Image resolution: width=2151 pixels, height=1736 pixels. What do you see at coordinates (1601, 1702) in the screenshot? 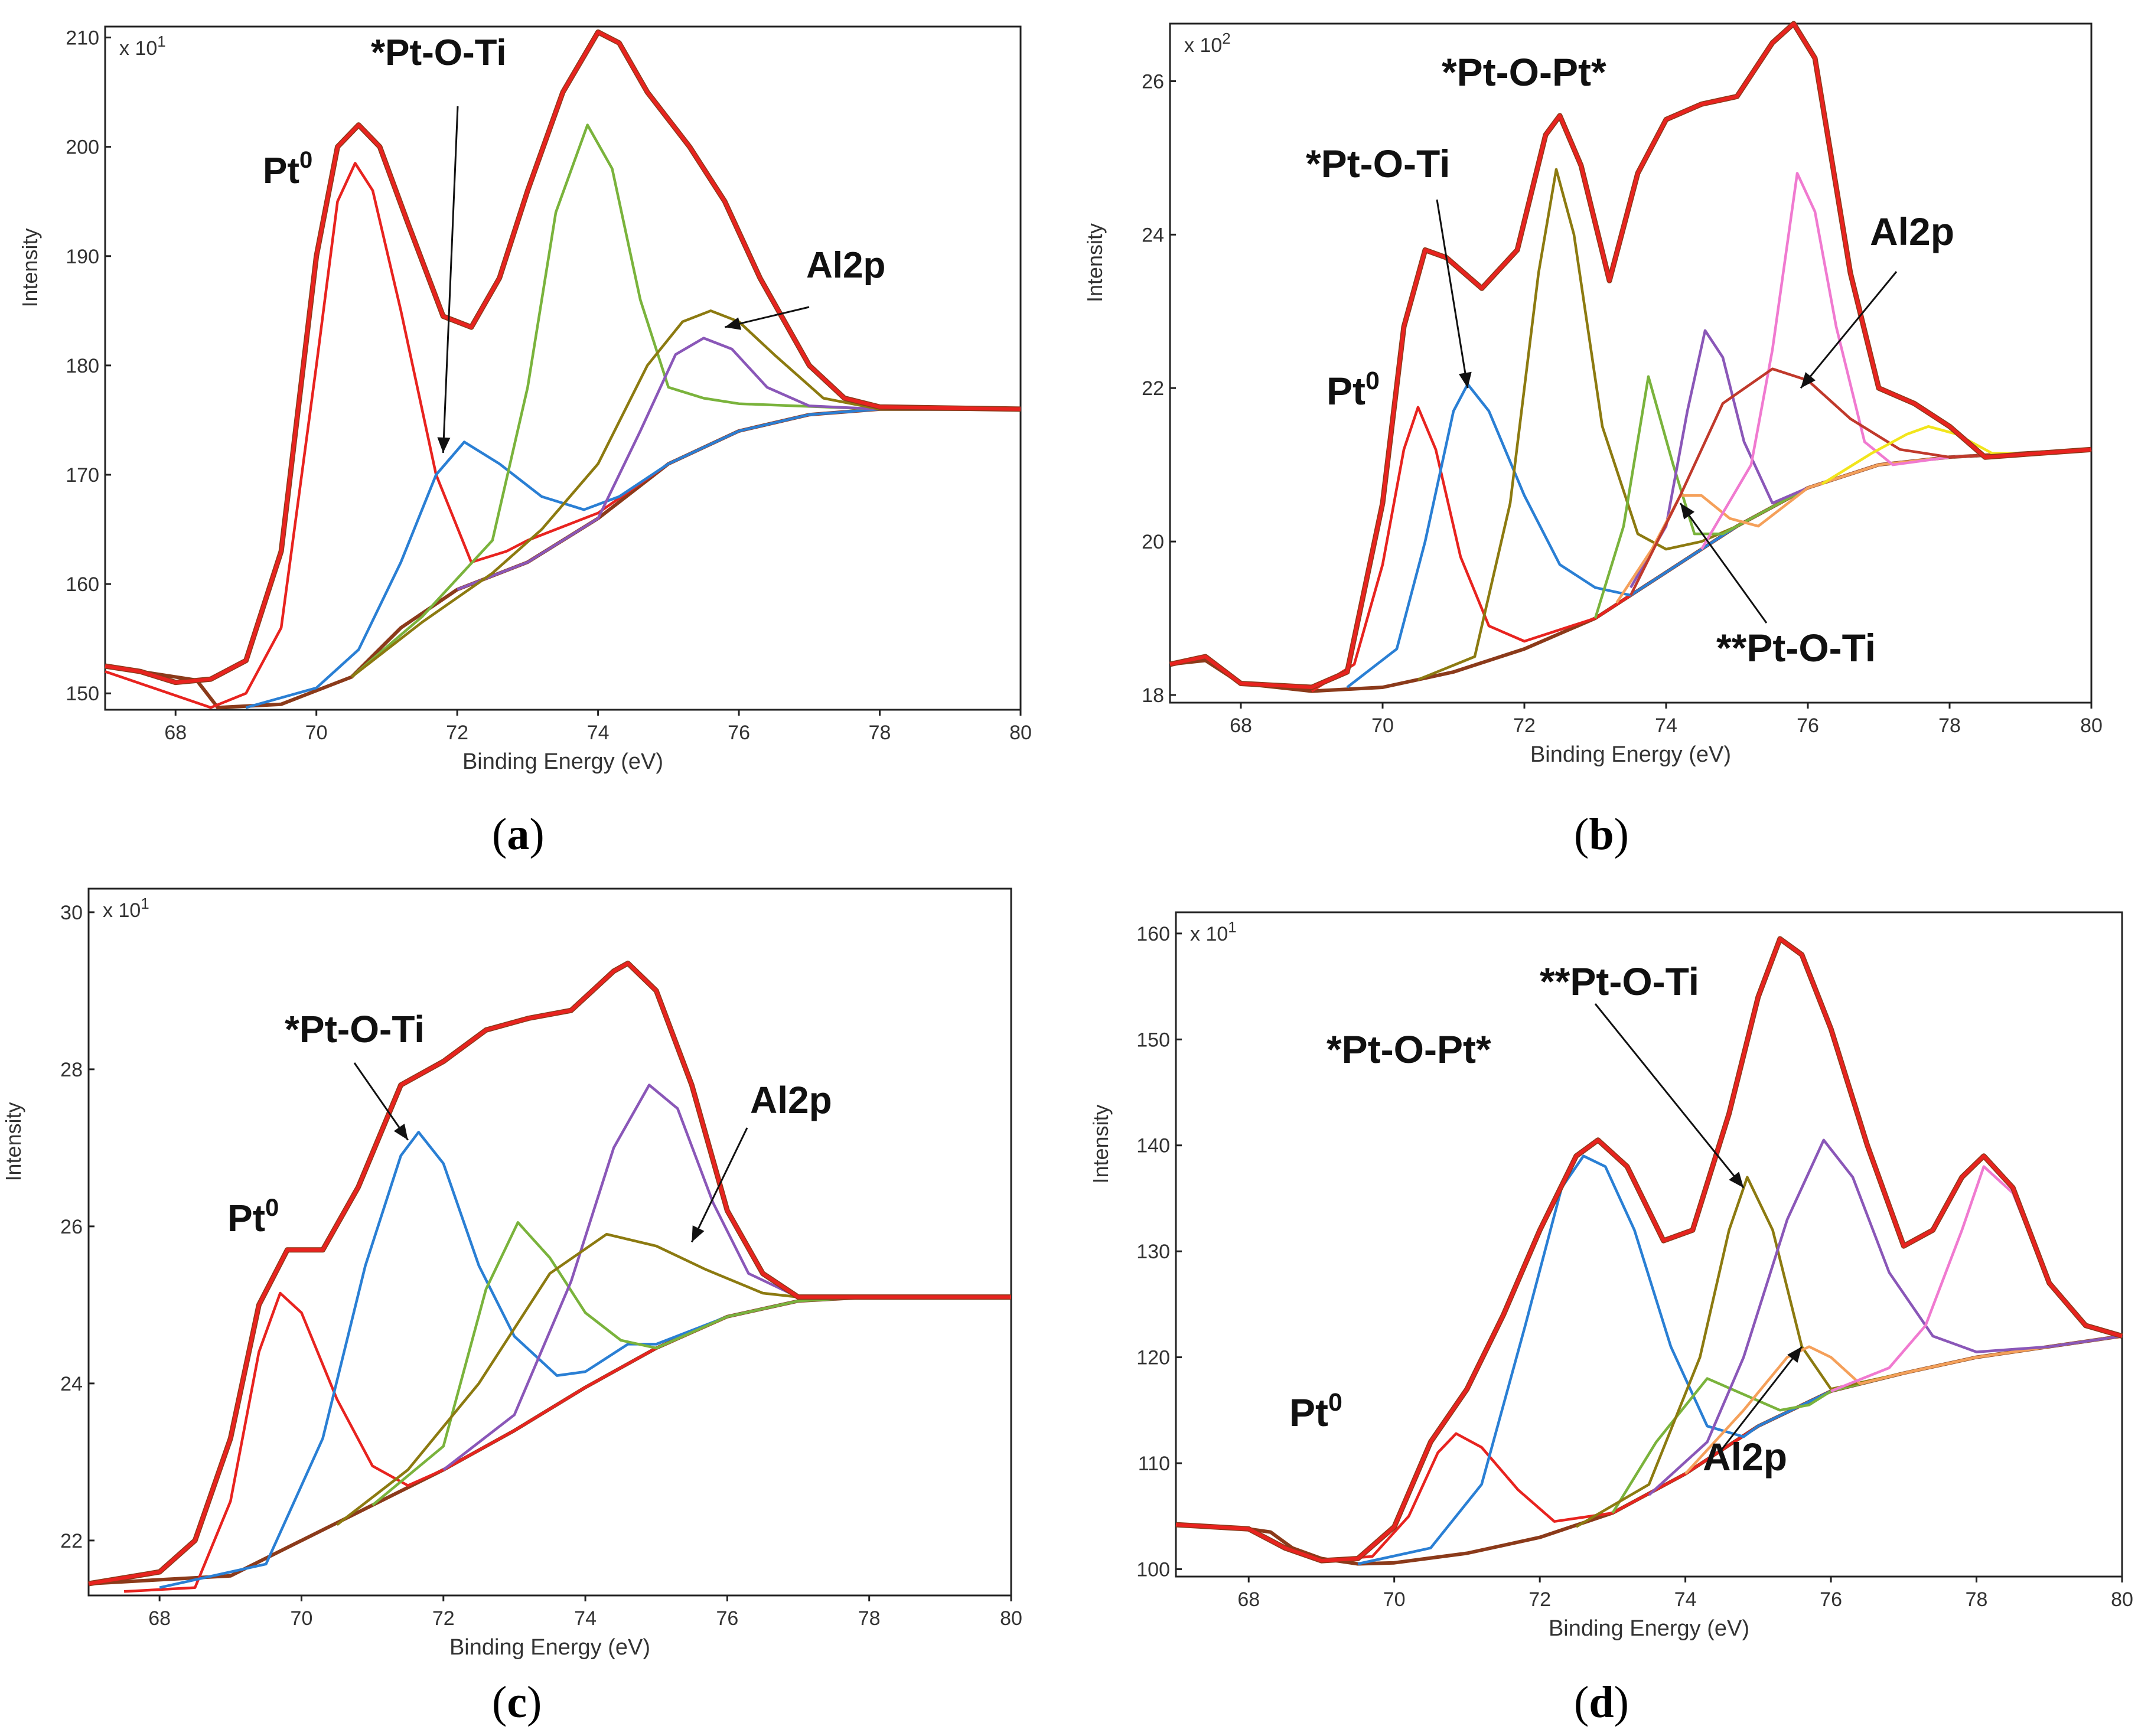
I see `caption-d: (d)` at bounding box center [1601, 1702].